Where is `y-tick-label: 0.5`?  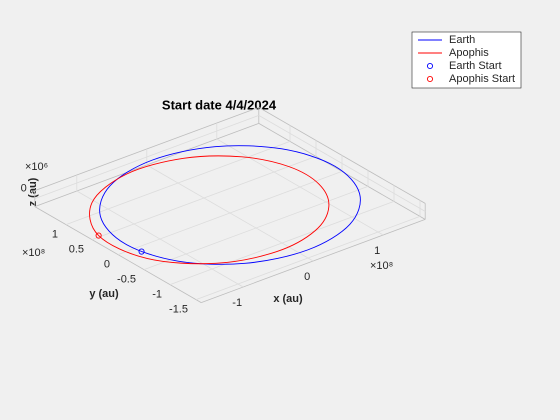 y-tick-label: 0.5 is located at coordinates (76, 250).